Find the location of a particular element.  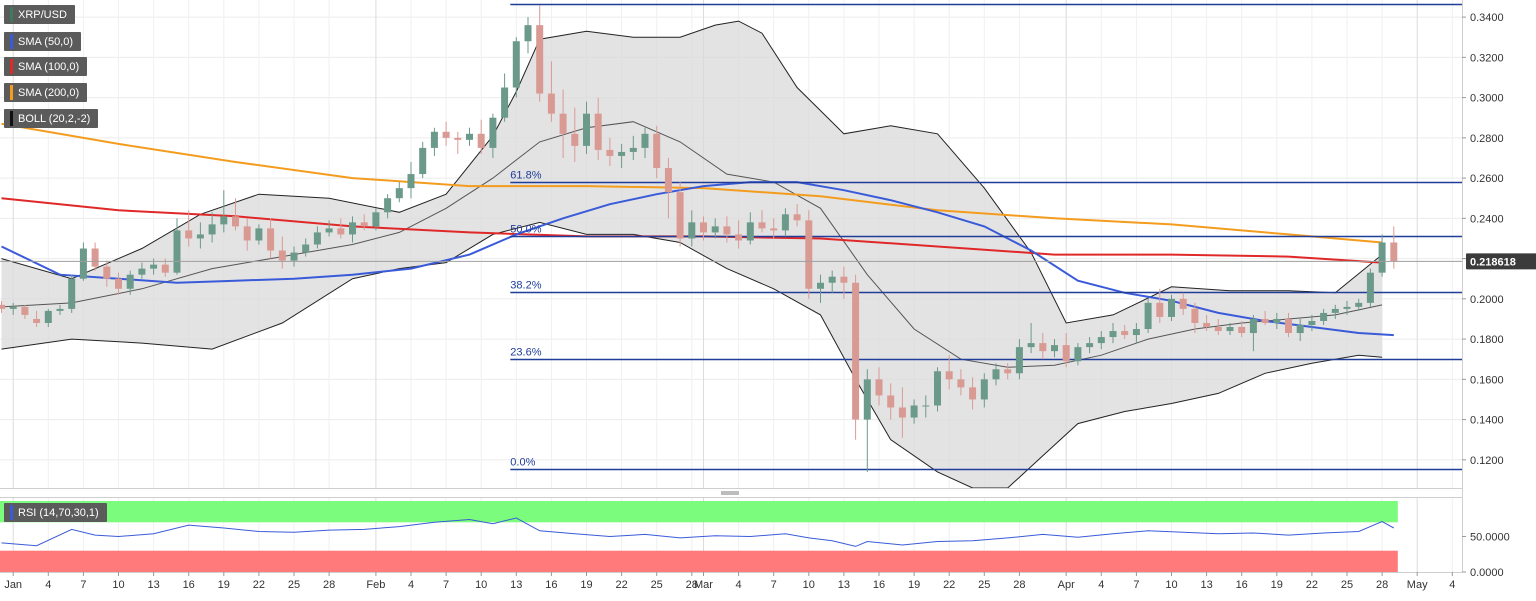

legend-sma50-label: SMA (50,0) is located at coordinates (46, 41).